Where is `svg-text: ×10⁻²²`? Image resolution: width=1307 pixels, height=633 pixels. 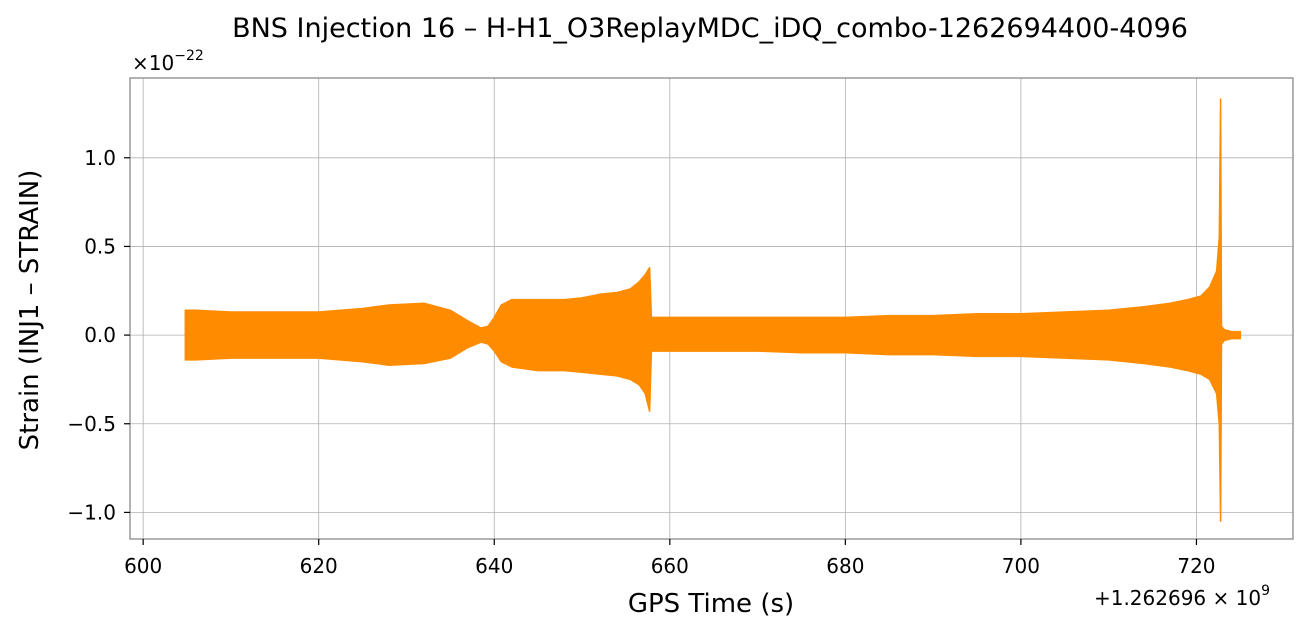 svg-text: ×10⁻²² is located at coordinates (168, 61).